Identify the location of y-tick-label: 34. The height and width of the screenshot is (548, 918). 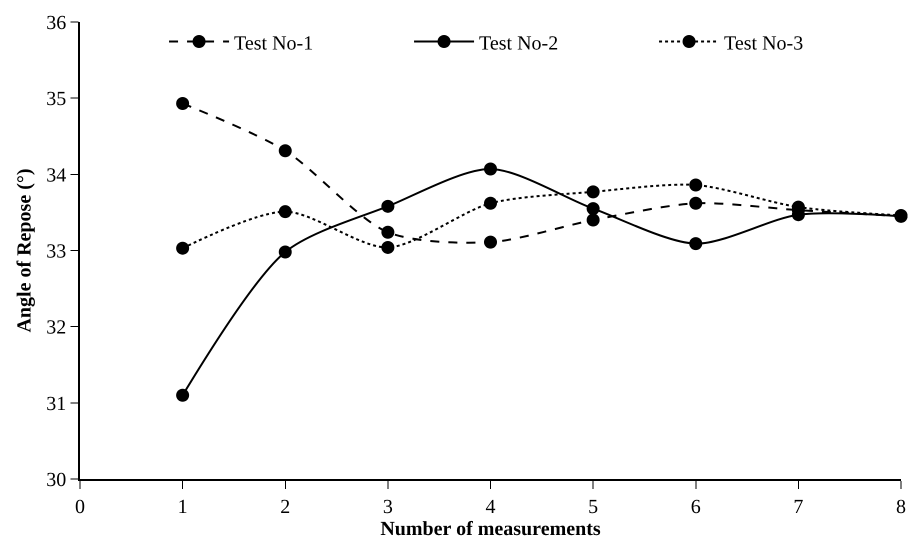
(56, 175).